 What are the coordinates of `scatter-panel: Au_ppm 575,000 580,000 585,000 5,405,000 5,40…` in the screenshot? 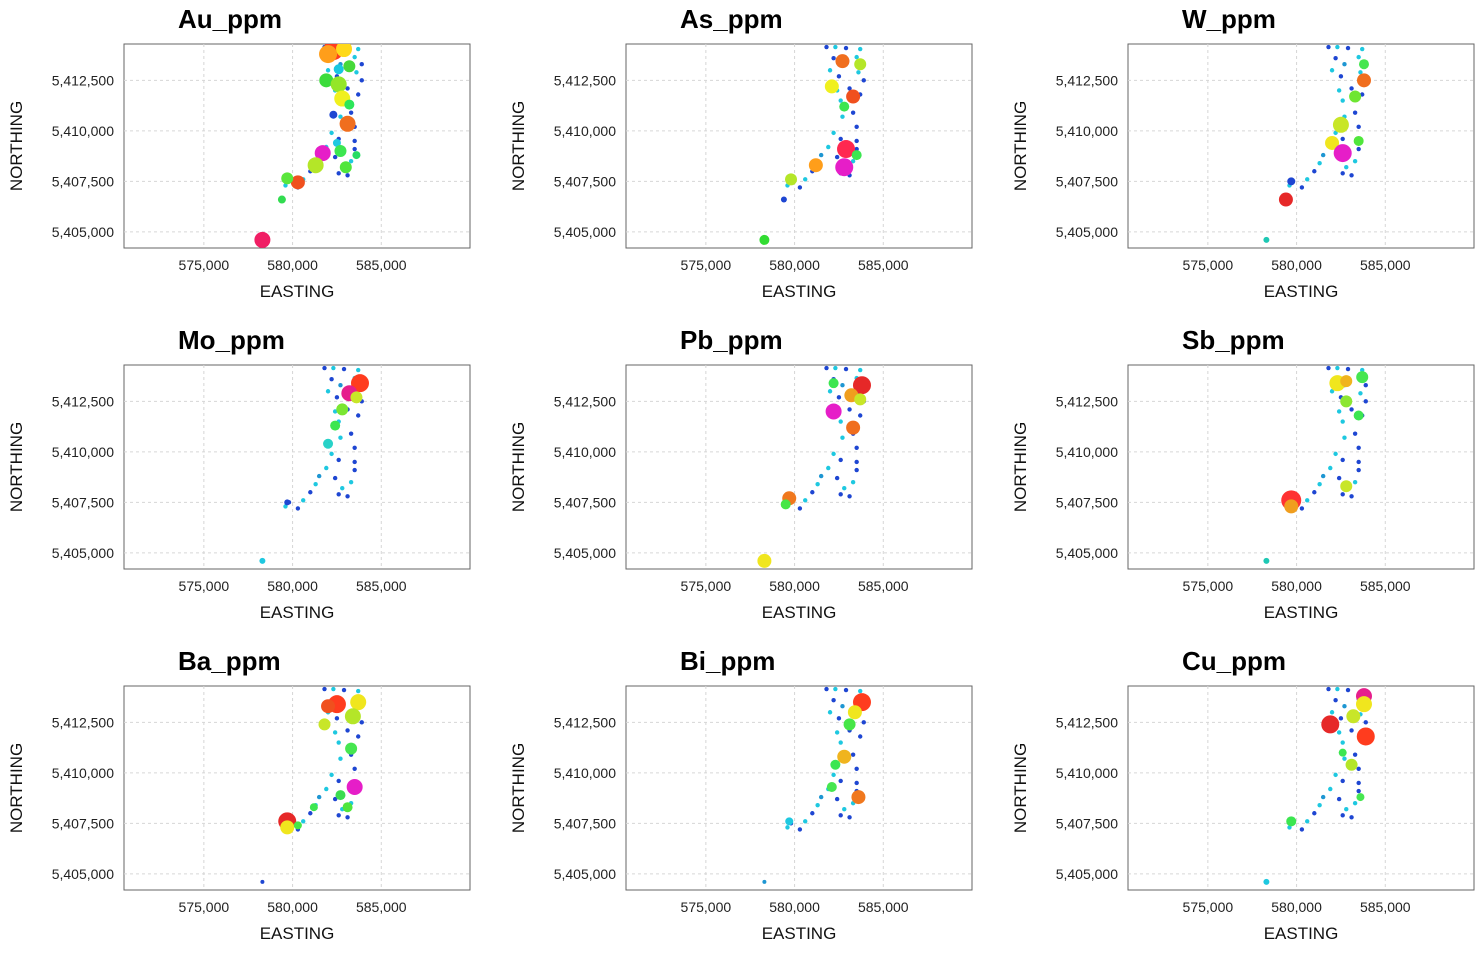 It's located at (247, 159).